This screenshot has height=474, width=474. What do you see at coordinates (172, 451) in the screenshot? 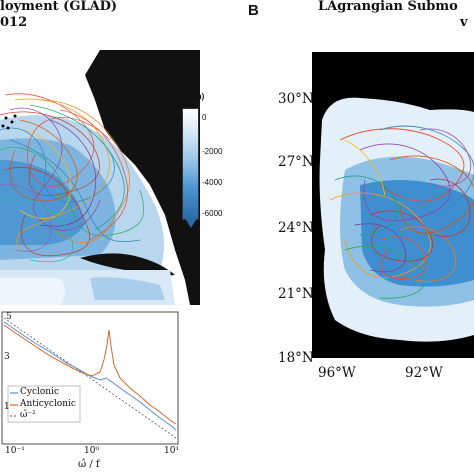
I see `inset-x-tick: 10¹` at bounding box center [172, 451].